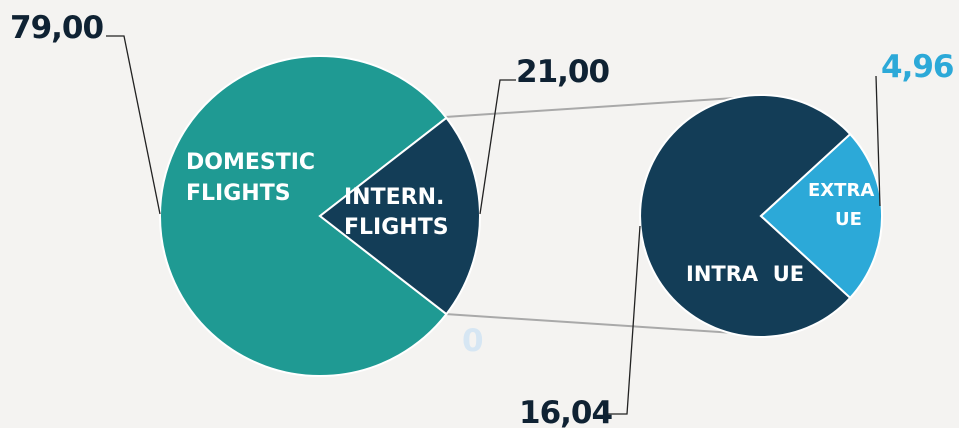 The image size is (959, 428). What do you see at coordinates (848, 219) in the screenshot?
I see `extra-label-line2: UE` at bounding box center [848, 219].